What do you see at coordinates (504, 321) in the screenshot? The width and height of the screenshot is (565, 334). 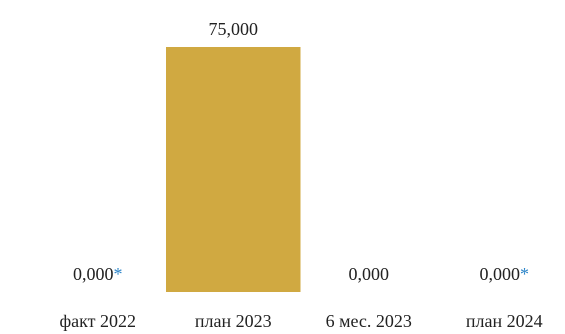 I see `x-tick-label: план 2024` at bounding box center [504, 321].